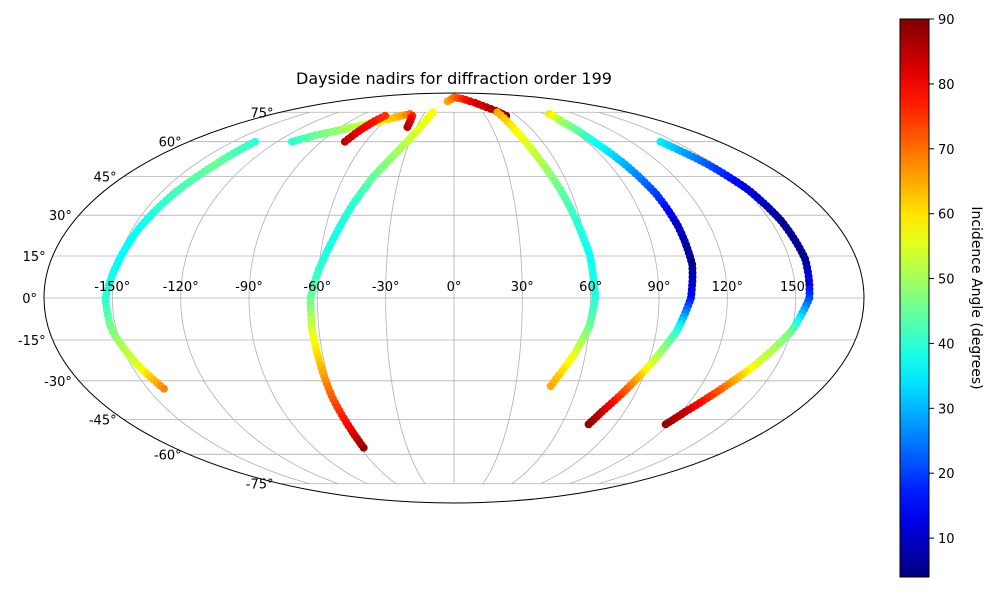 The image size is (998, 592). I want to click on longitude-tick-label: -150°, so click(112, 287).